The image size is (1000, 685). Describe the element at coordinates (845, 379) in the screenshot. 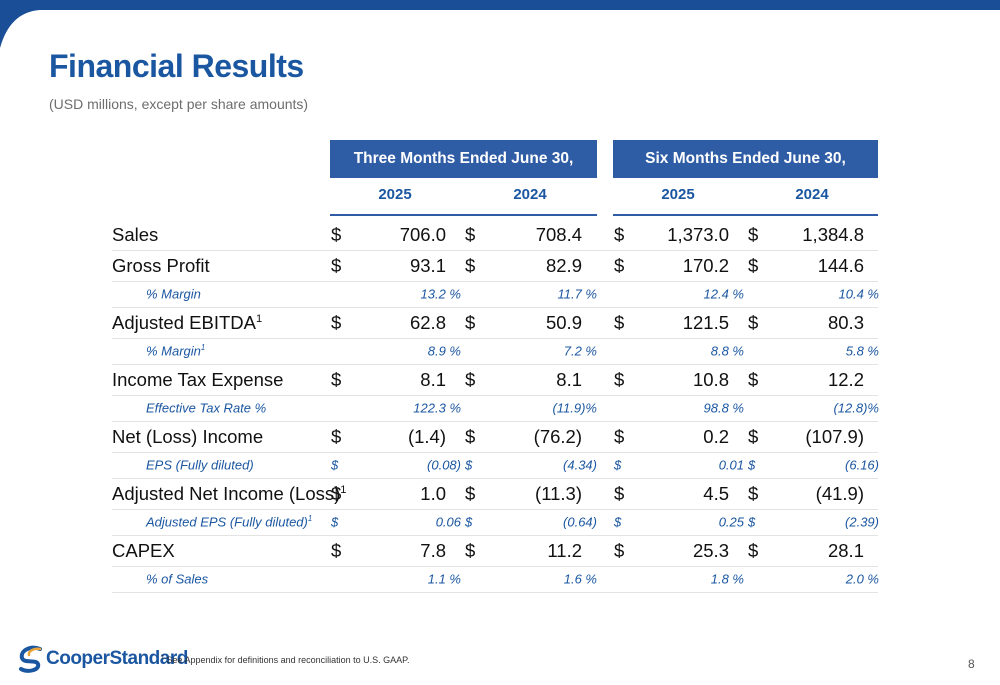

I see `value-cell: 12.2` at that location.